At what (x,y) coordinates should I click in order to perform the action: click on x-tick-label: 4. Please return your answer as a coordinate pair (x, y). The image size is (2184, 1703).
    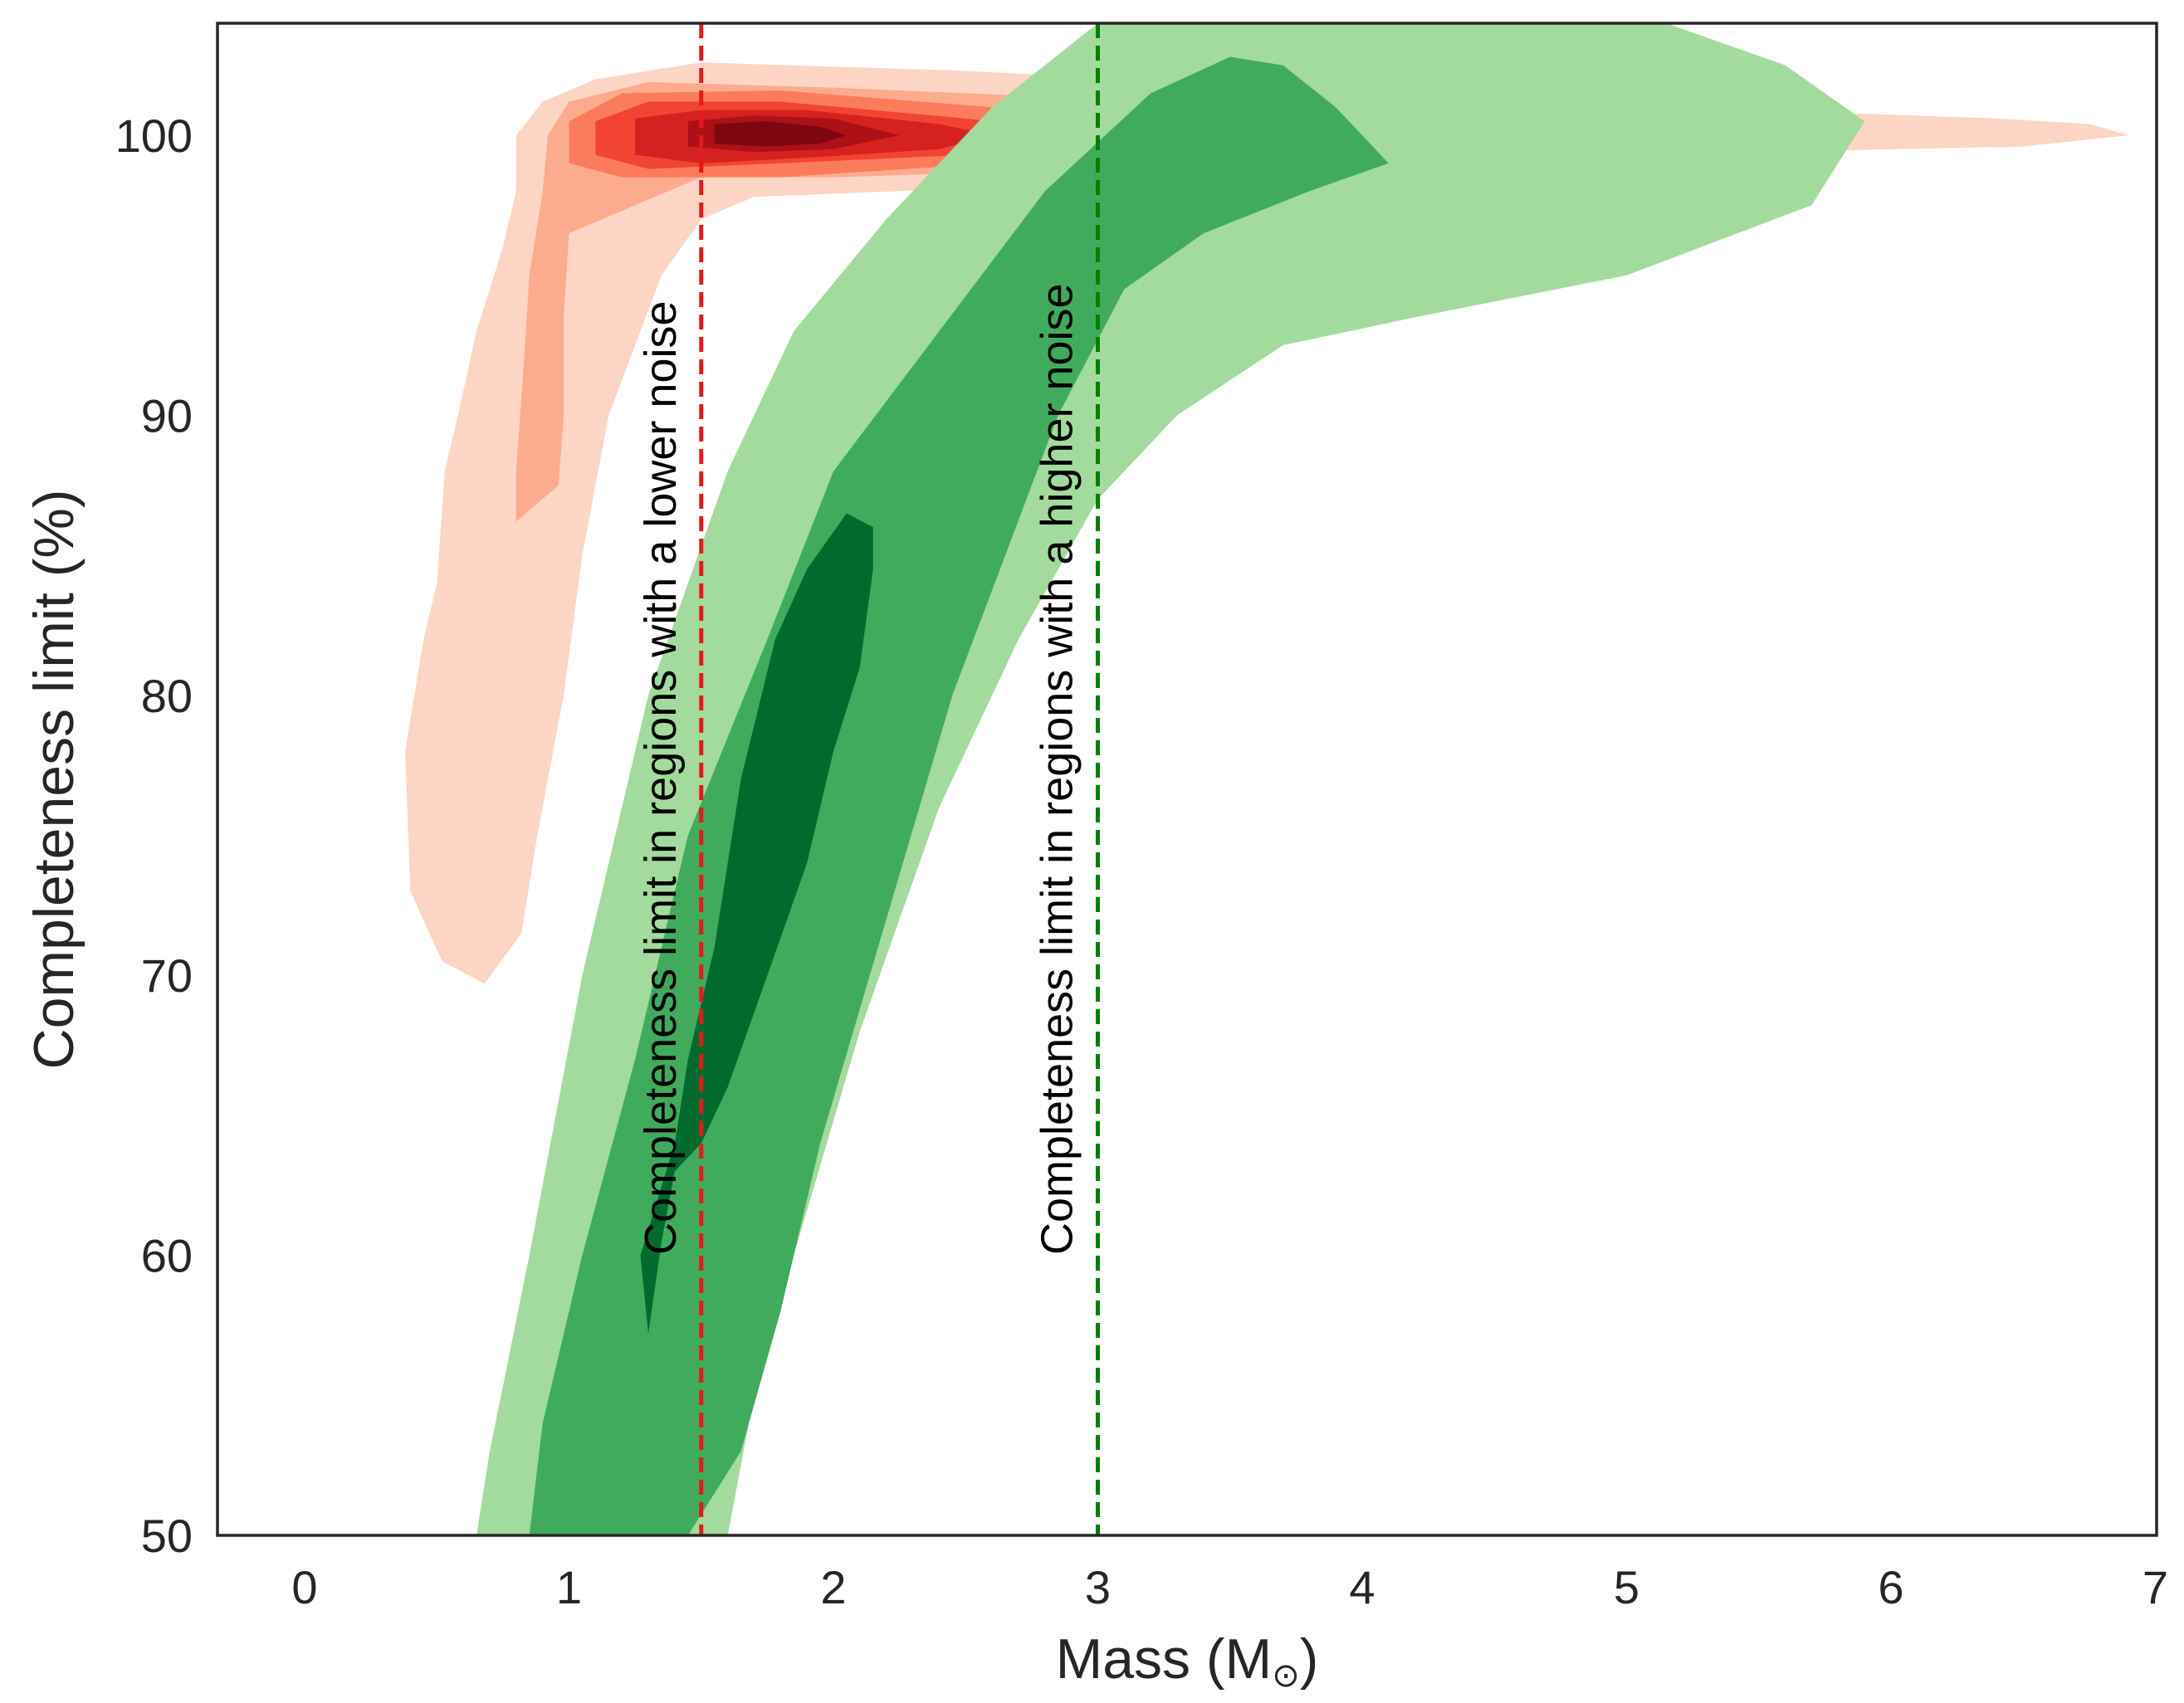
    Looking at the image, I should click on (1362, 1587).